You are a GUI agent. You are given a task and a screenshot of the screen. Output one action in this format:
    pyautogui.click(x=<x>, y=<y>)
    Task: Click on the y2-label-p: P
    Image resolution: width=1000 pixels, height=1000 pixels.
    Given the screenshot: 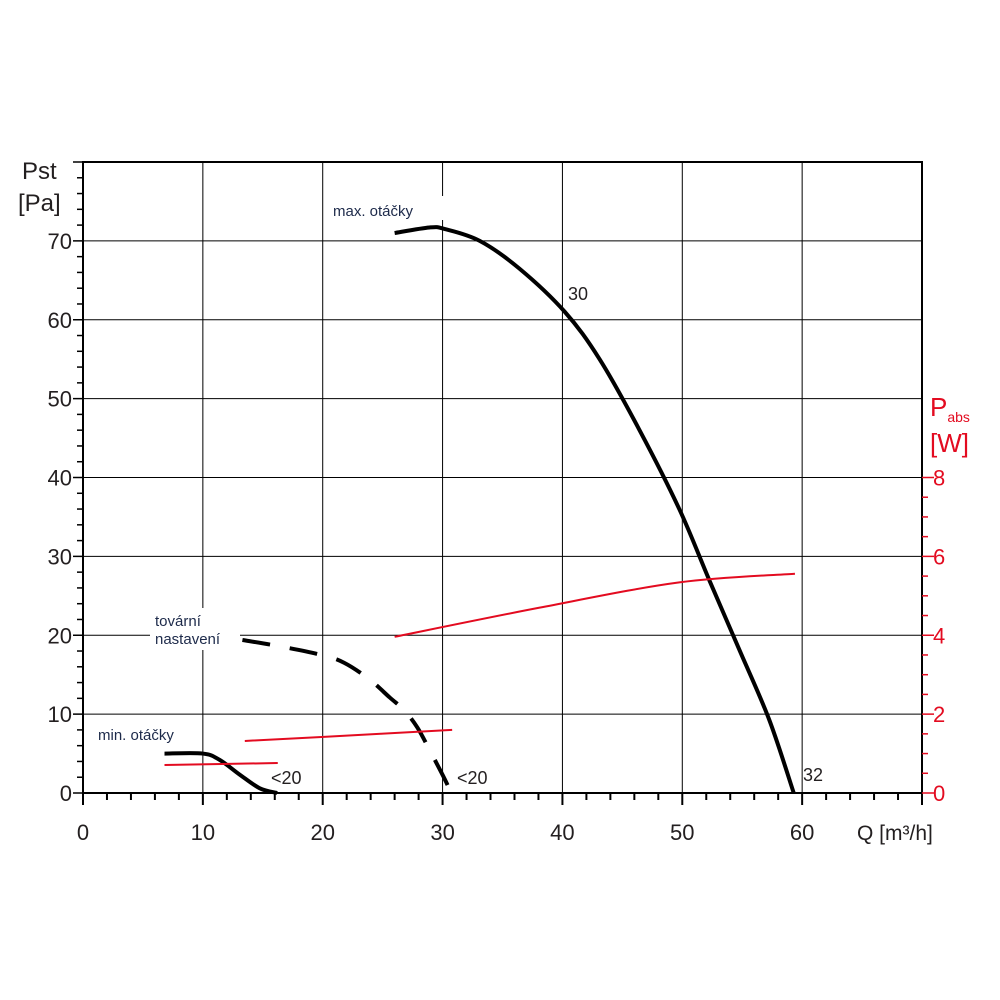 What is the action you would take?
    pyautogui.click(x=938, y=407)
    